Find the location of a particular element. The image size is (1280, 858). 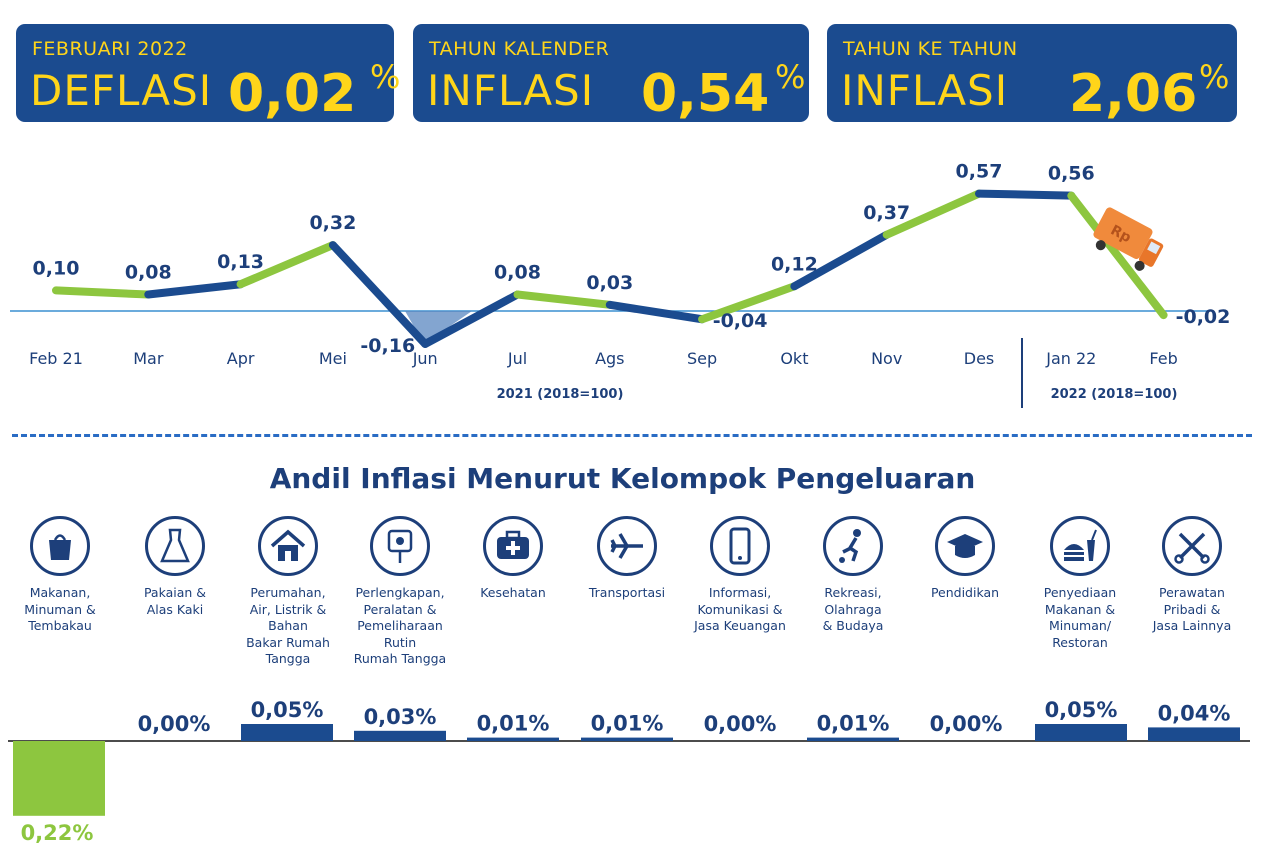

burger-drink-icon is located at coordinates (1080, 546).